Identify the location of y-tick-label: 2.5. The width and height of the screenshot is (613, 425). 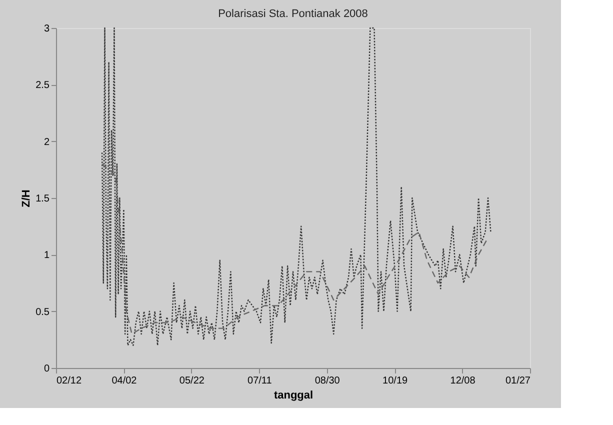
(43, 86).